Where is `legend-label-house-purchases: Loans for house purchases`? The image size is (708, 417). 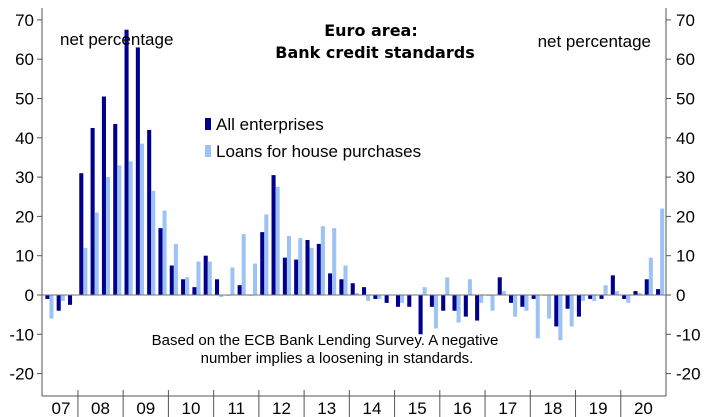 legend-label-house-purchases: Loans for house purchases is located at coordinates (318, 151).